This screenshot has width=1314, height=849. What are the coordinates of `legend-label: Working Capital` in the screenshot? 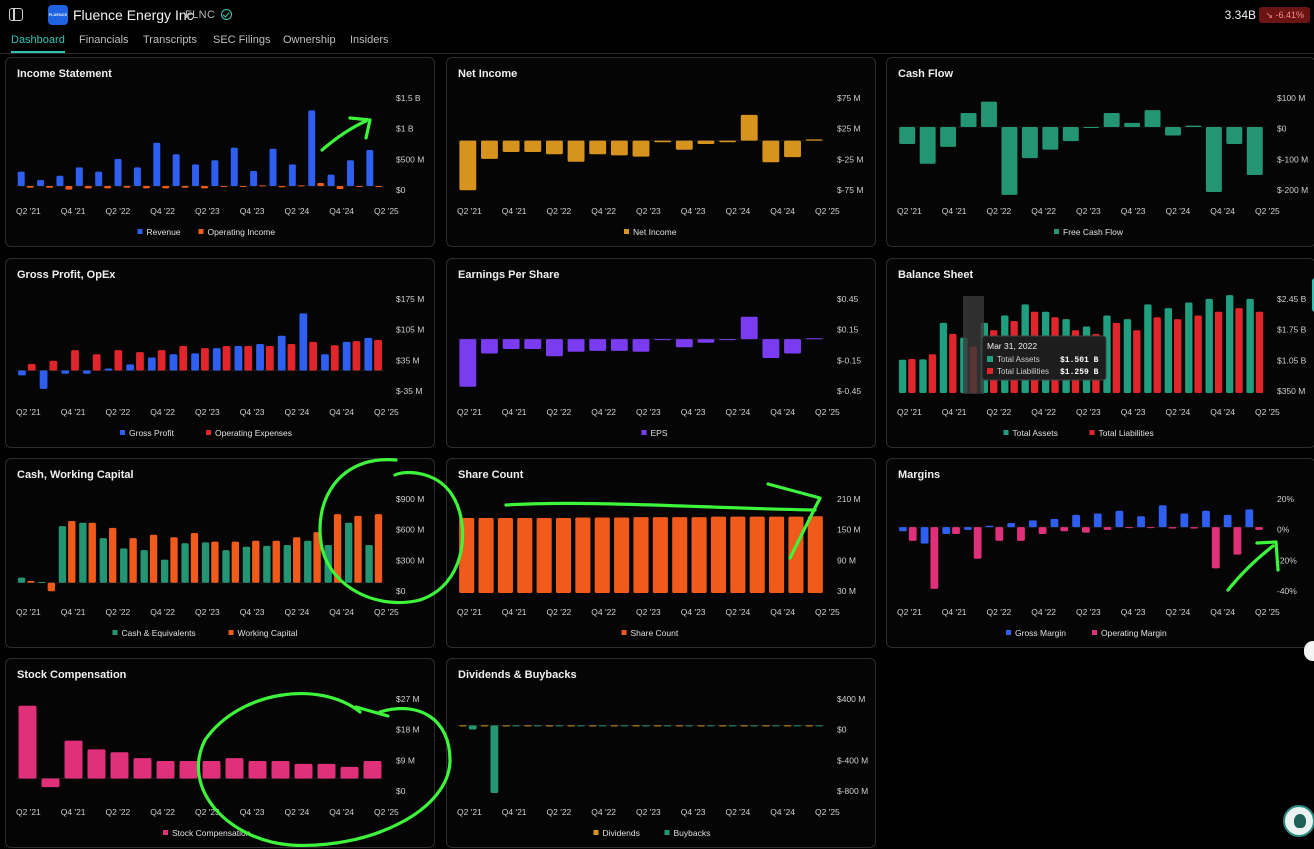 It's located at (268, 633).